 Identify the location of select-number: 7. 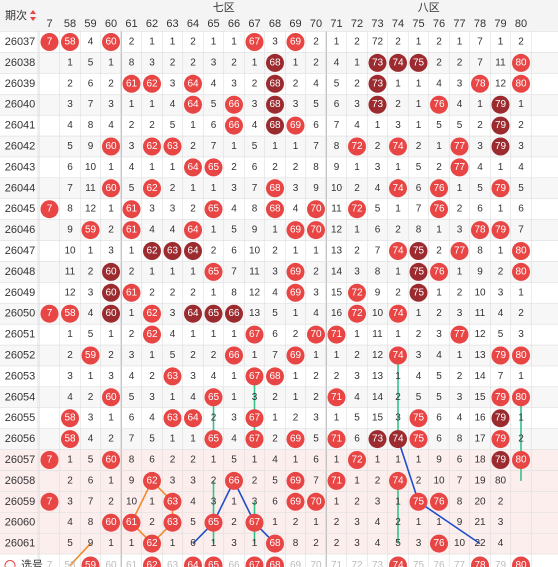
(50, 563).